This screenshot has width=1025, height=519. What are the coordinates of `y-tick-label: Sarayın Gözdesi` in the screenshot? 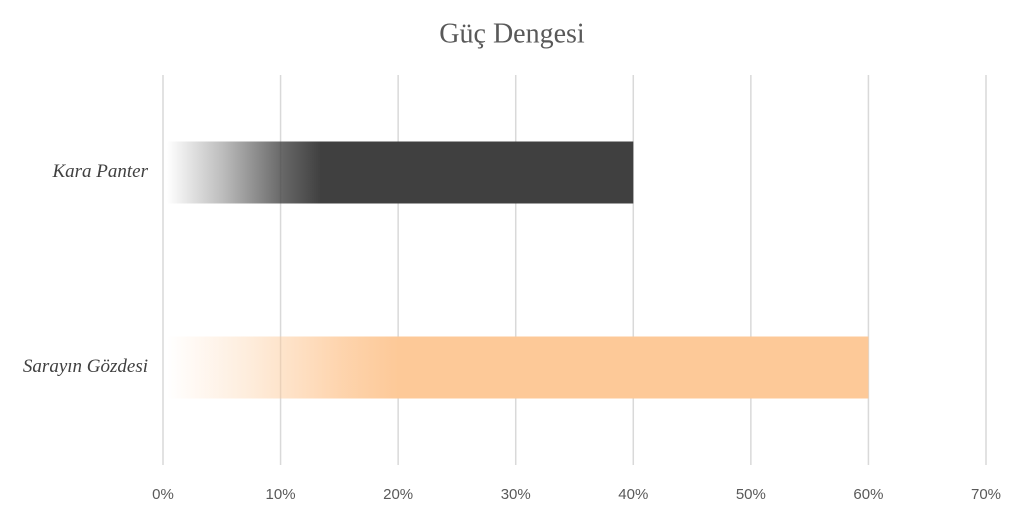 It's located at (85, 366).